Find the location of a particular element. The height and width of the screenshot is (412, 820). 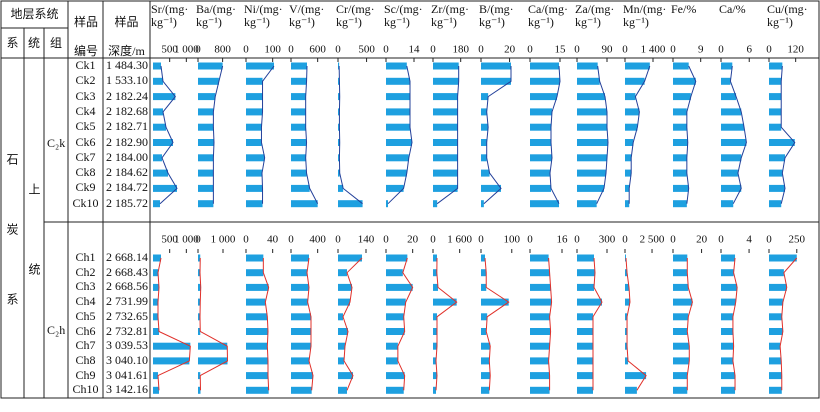

sample-id: Ck4 is located at coordinates (85, 110).